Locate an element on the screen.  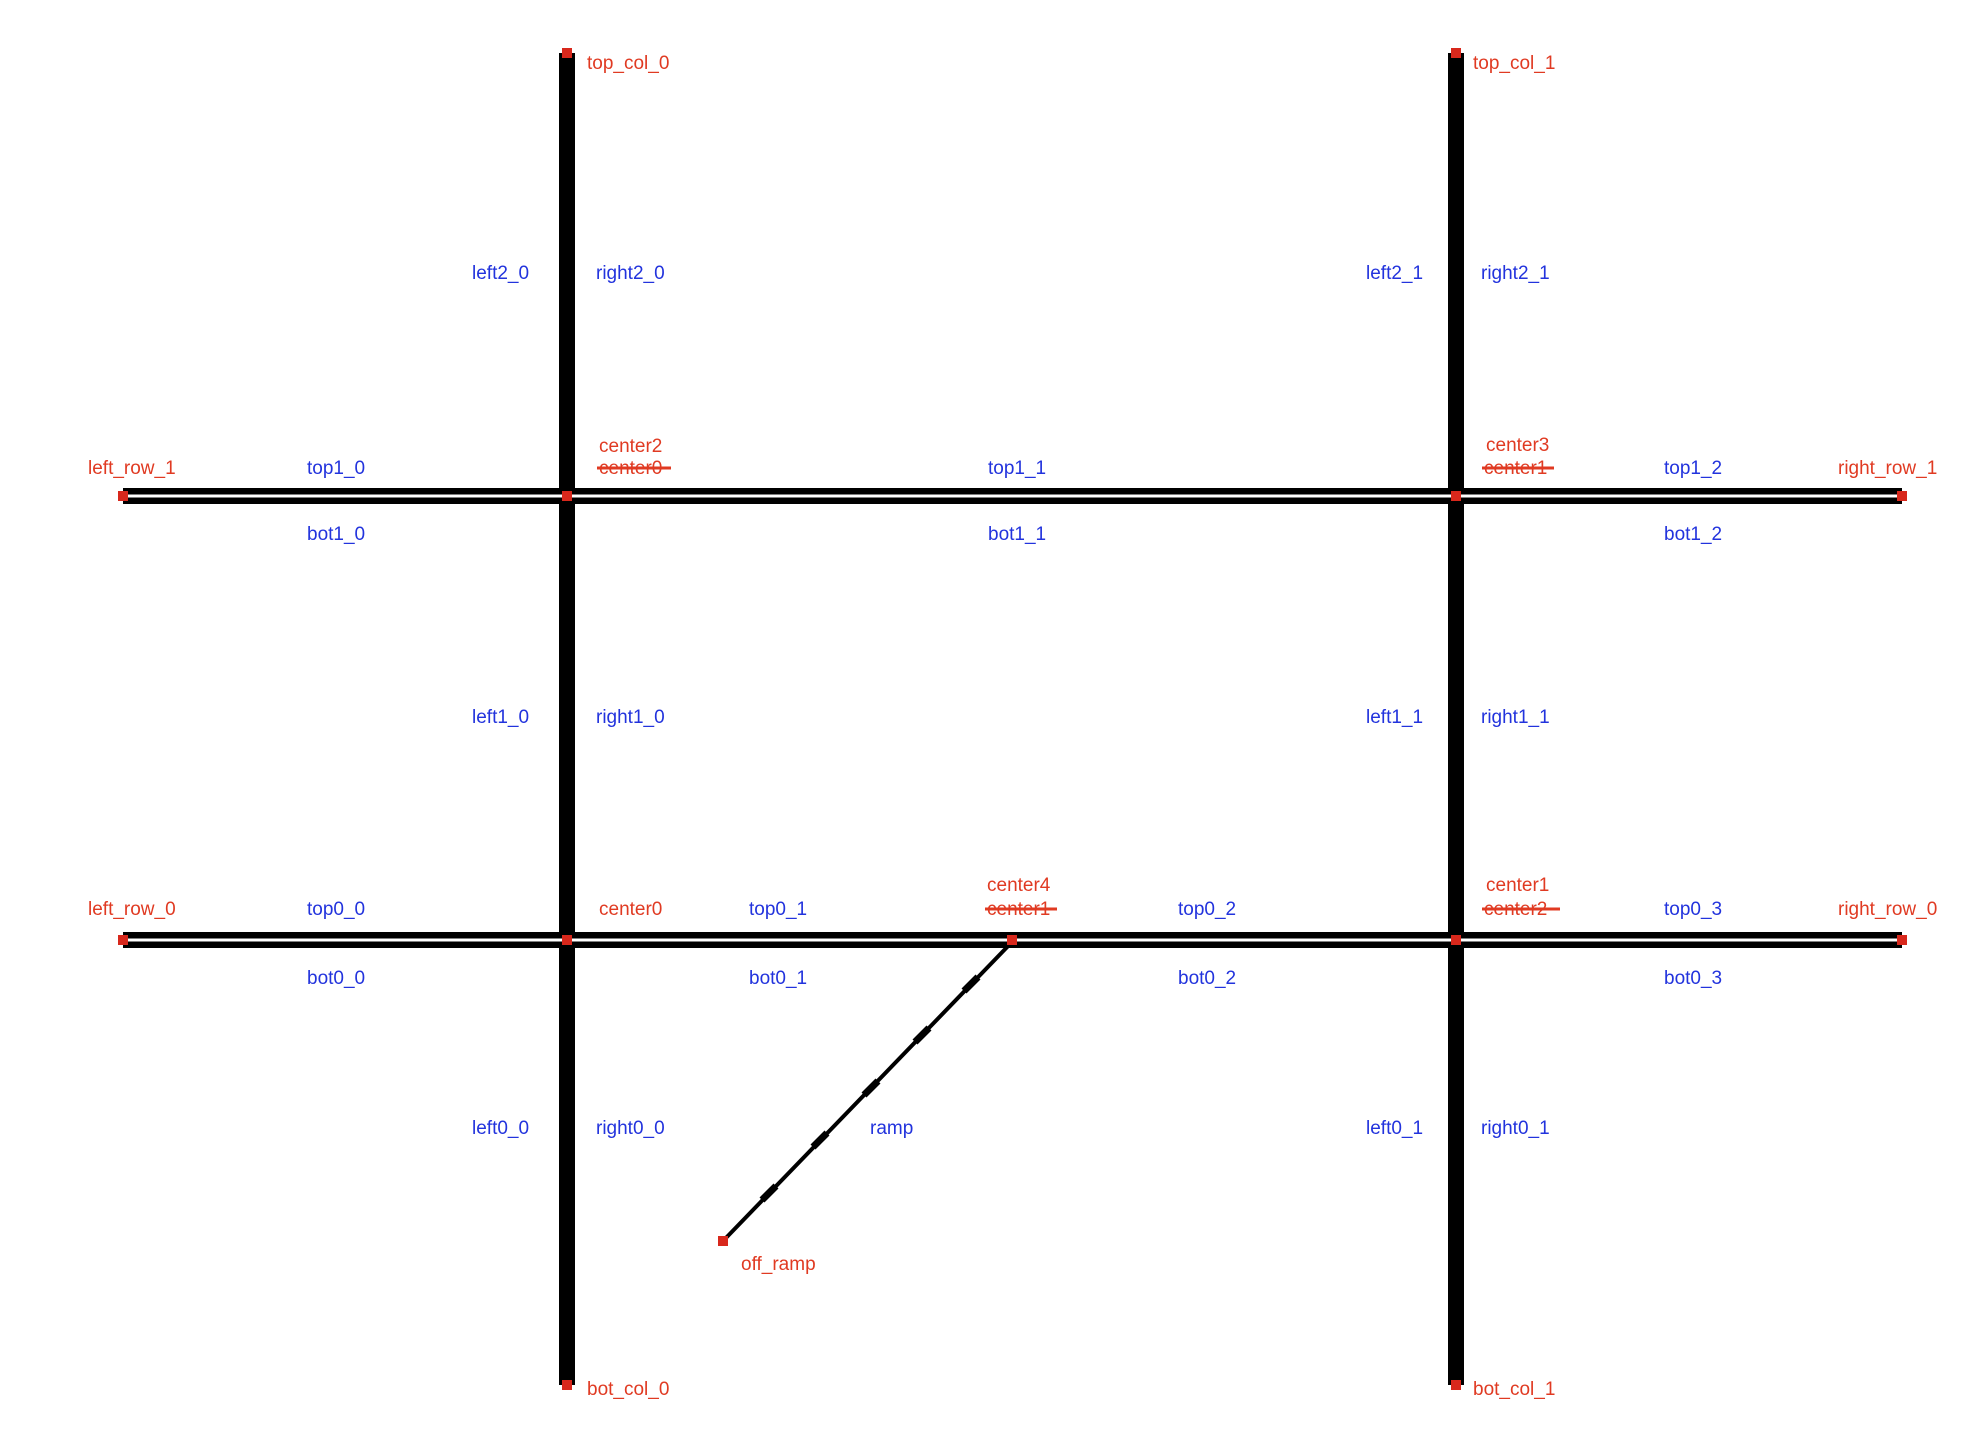
node-label-center4-ramp: center4 is located at coordinates (1019, 885).